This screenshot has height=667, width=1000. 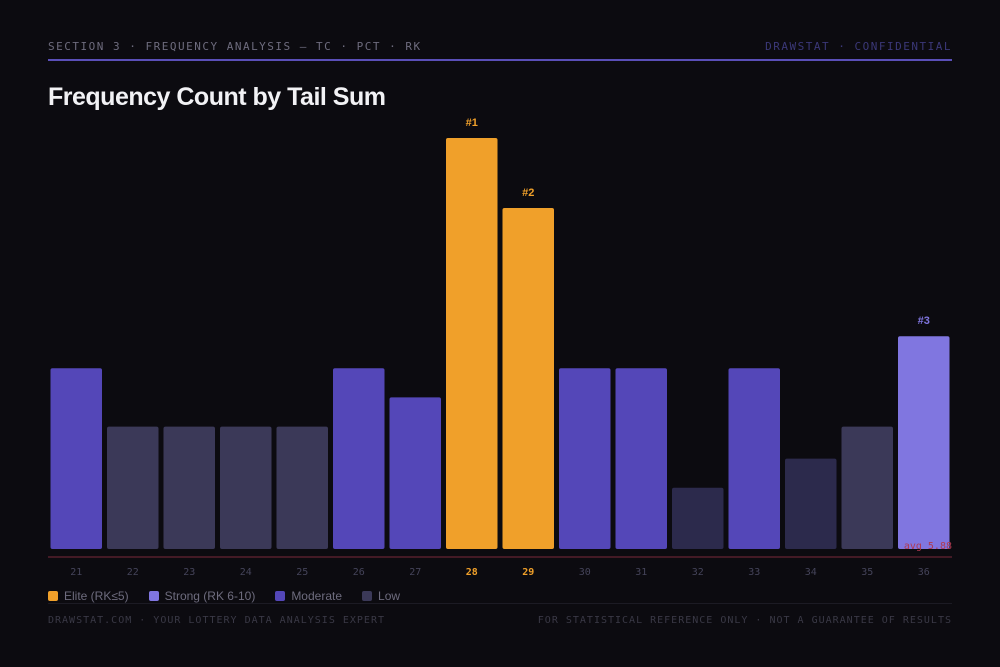 I want to click on x-tick-label: 33, so click(x=754, y=572).